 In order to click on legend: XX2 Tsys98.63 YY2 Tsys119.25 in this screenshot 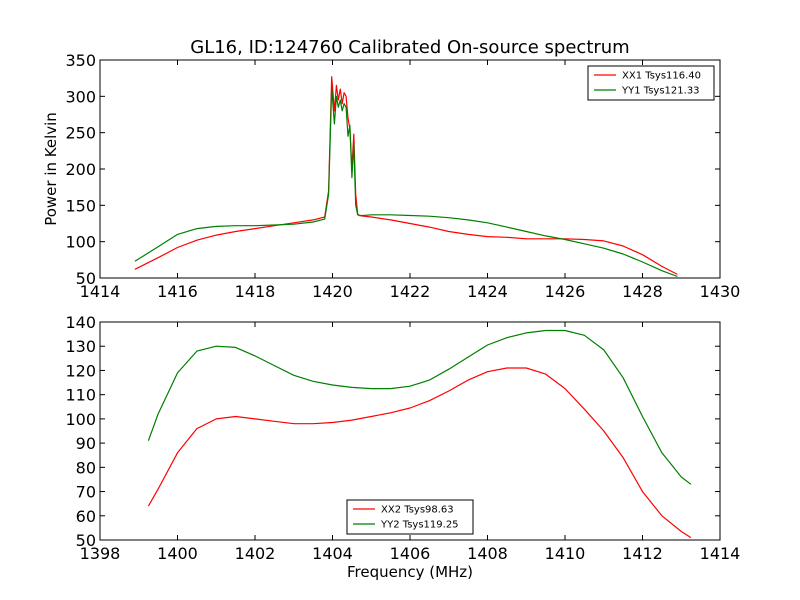, I will do `click(410, 517)`.